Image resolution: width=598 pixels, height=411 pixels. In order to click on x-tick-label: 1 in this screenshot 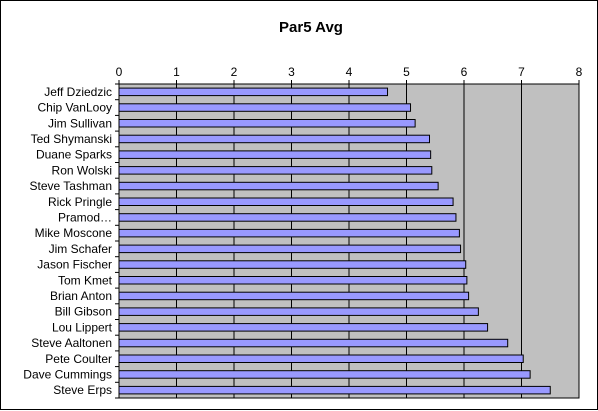, I will do `click(176, 72)`.